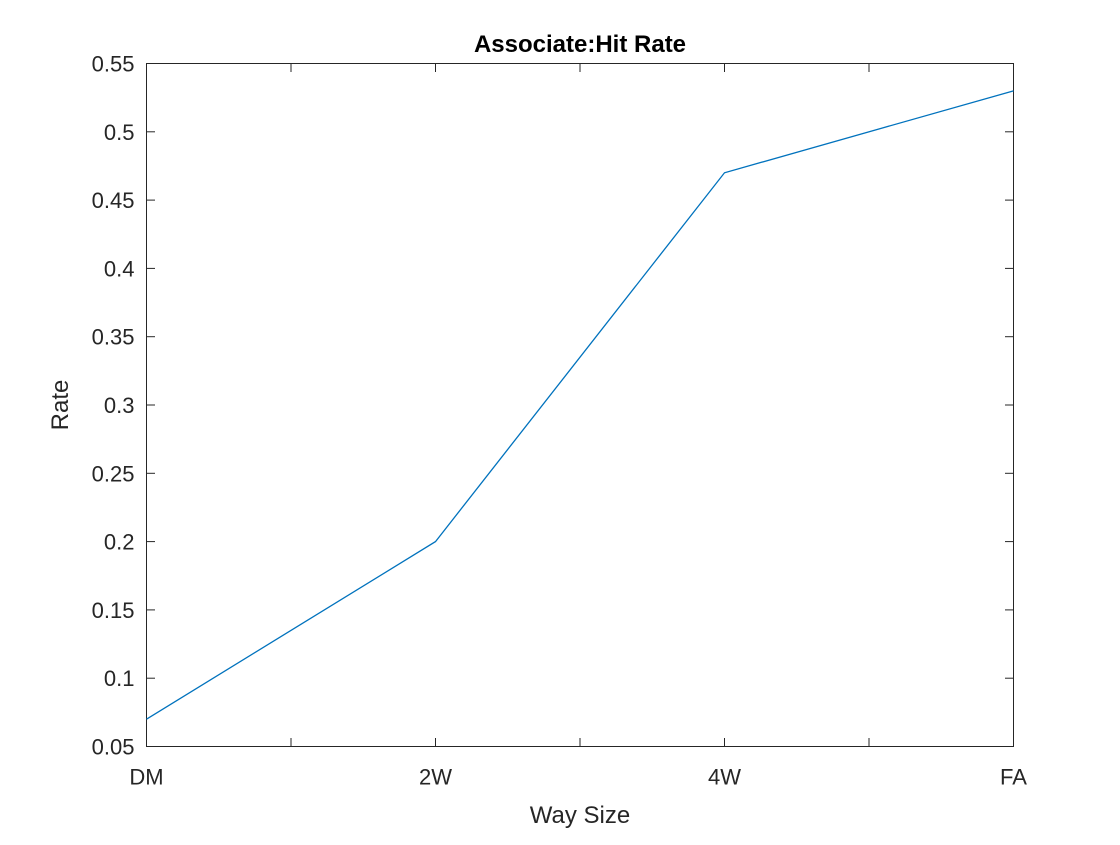 This screenshot has width=1120, height=845. What do you see at coordinates (724, 777) in the screenshot?
I see `x-tick-label: 4W` at bounding box center [724, 777].